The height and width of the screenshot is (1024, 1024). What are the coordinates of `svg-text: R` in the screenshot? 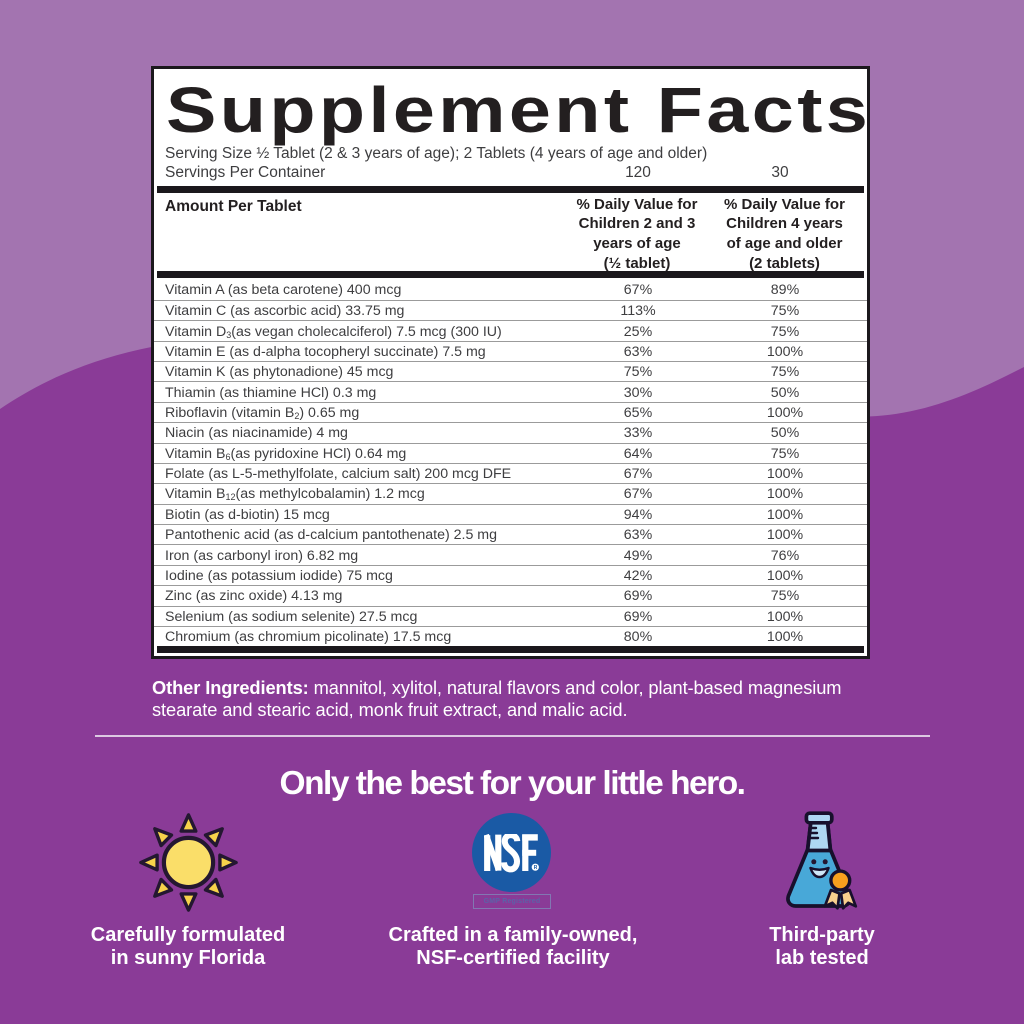 It's located at (536, 868).